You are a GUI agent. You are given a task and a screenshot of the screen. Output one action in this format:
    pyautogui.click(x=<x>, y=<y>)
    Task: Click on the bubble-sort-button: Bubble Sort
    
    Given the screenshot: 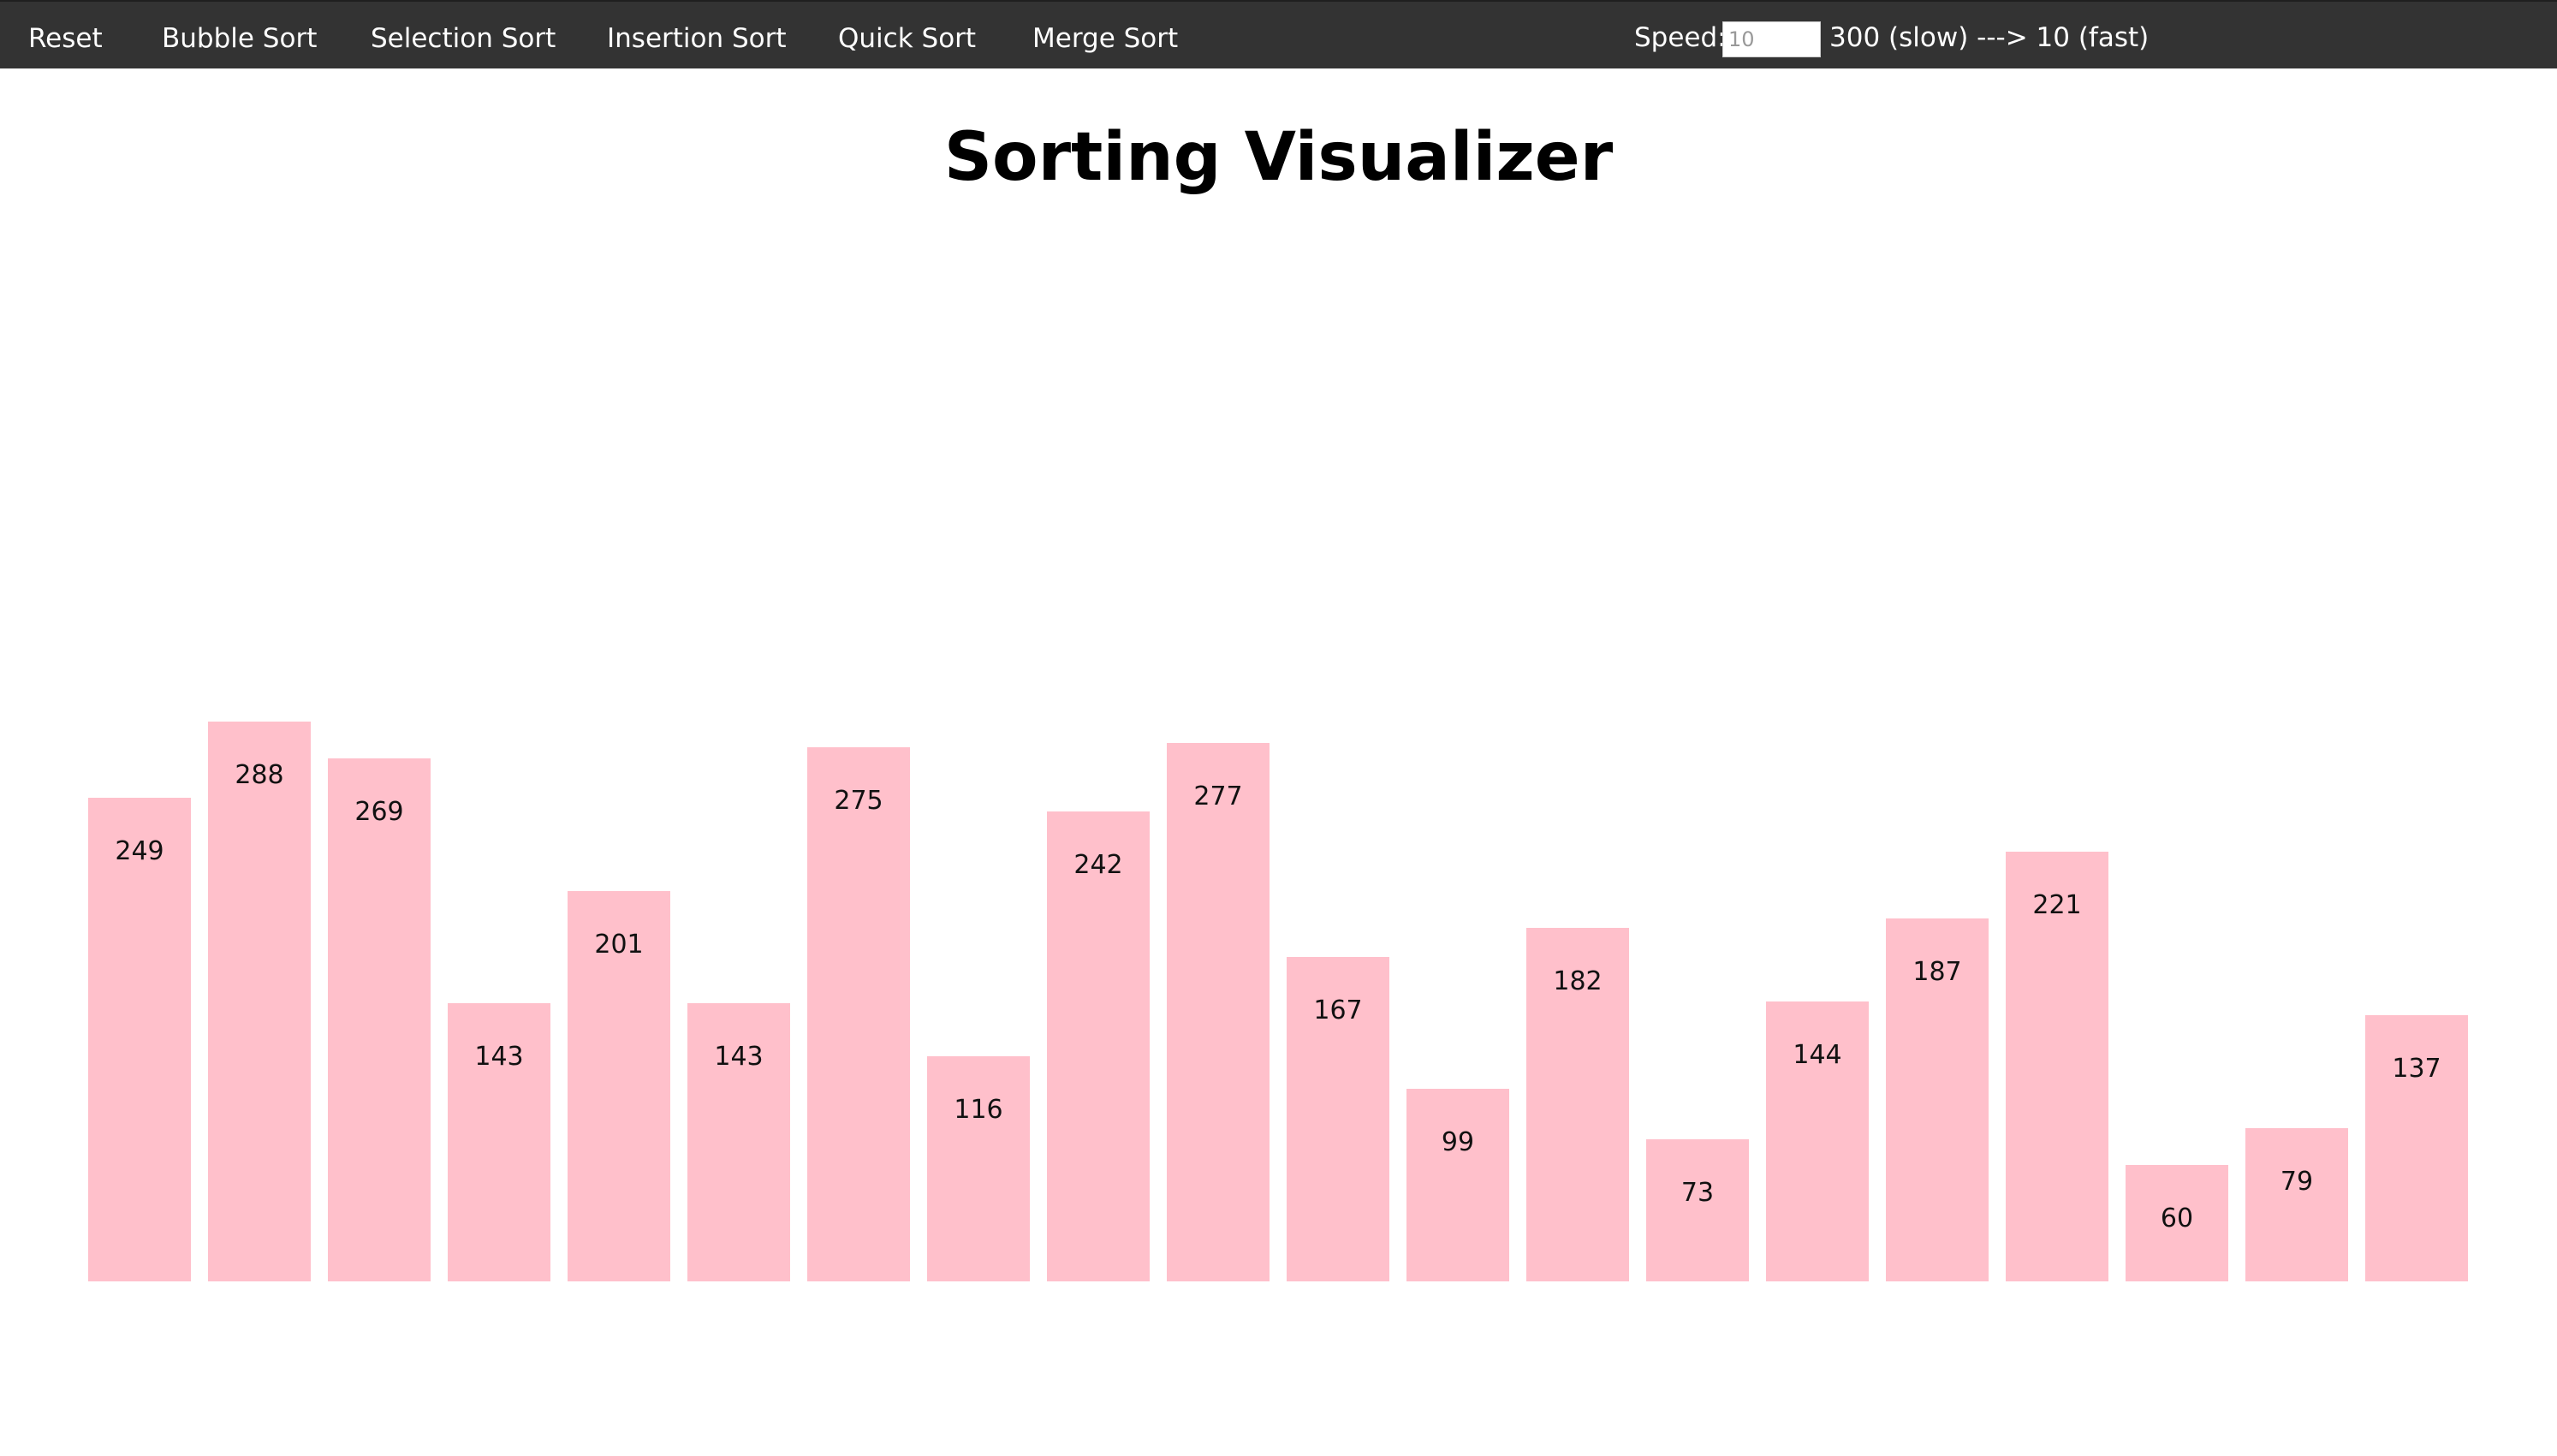 What is the action you would take?
    pyautogui.click(x=240, y=38)
    